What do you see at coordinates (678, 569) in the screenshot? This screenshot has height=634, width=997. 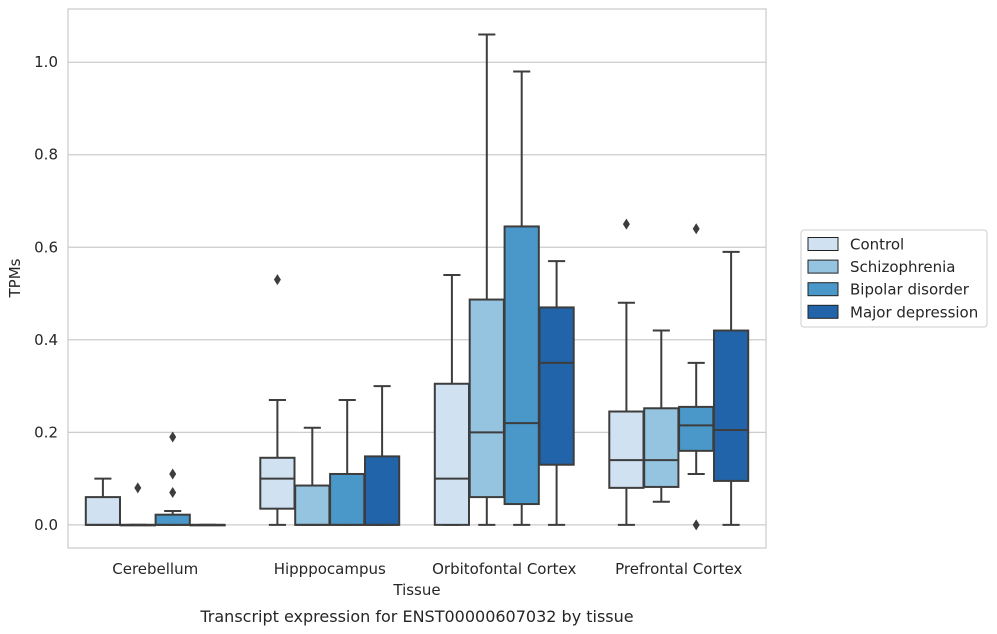 I see `x-tick-label: Prefrontal Cortex` at bounding box center [678, 569].